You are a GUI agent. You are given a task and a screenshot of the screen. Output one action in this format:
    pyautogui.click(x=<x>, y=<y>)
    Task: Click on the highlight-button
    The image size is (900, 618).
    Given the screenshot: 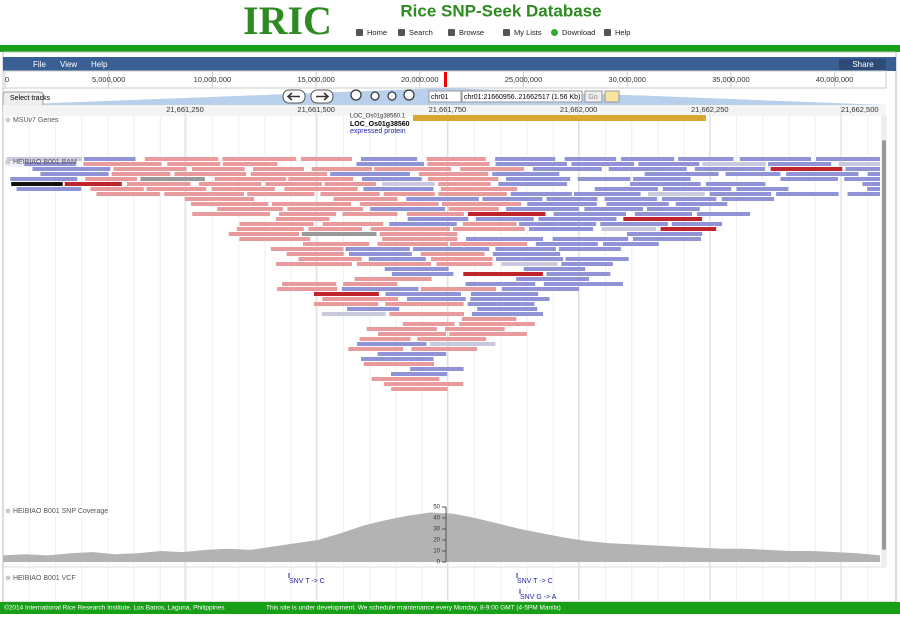 What is the action you would take?
    pyautogui.click(x=612, y=96)
    